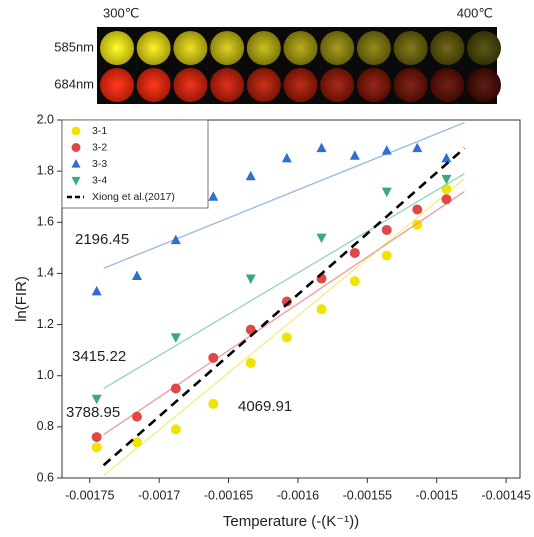  I want to click on y-tick-label: 1.6, so click(45, 222).